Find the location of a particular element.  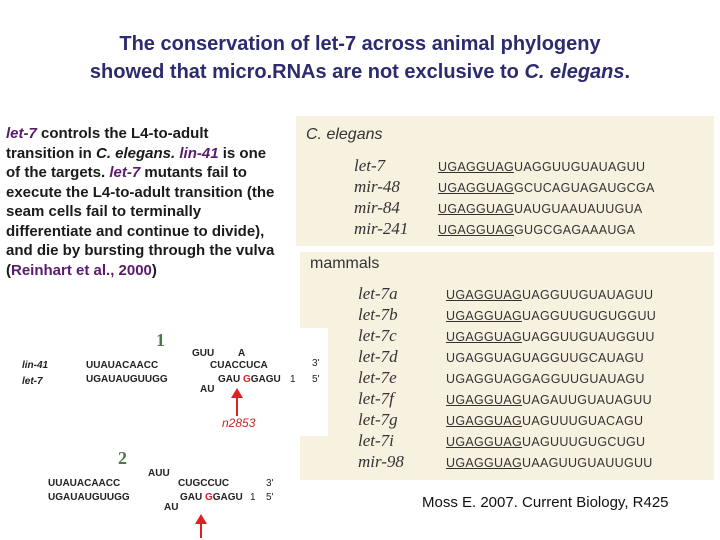

target-seq-right: CUGCCUC is located at coordinates (204, 483).